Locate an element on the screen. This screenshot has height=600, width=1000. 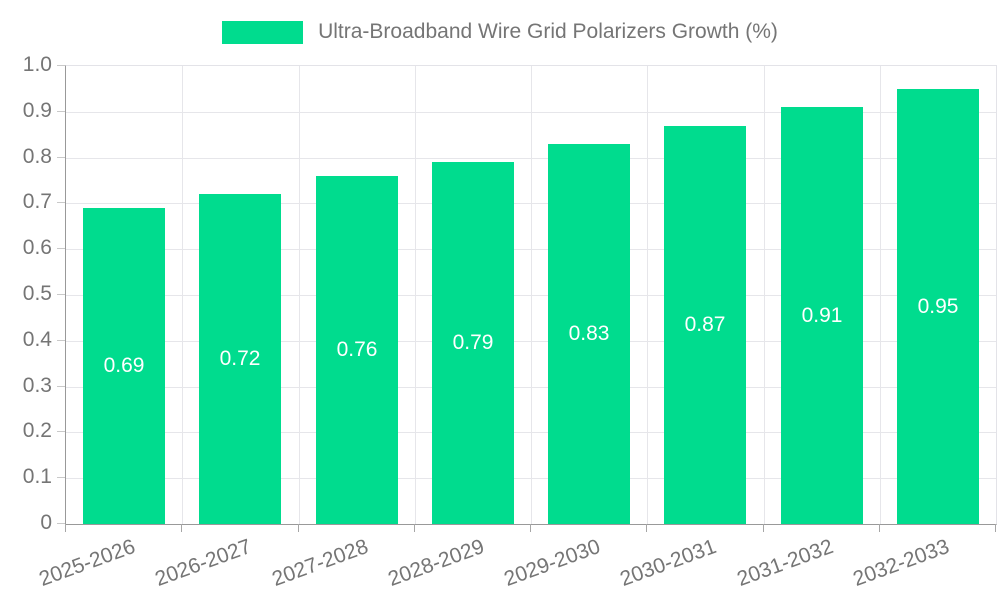
bar-value-label: 0.87 is located at coordinates (705, 324).